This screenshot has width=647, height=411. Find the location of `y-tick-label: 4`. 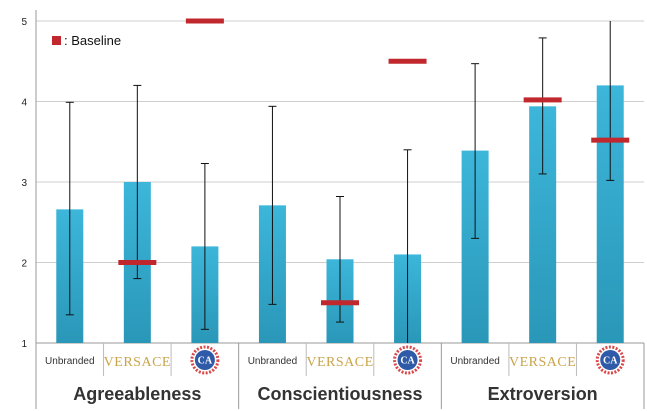

y-tick-label: 4 is located at coordinates (24, 103).